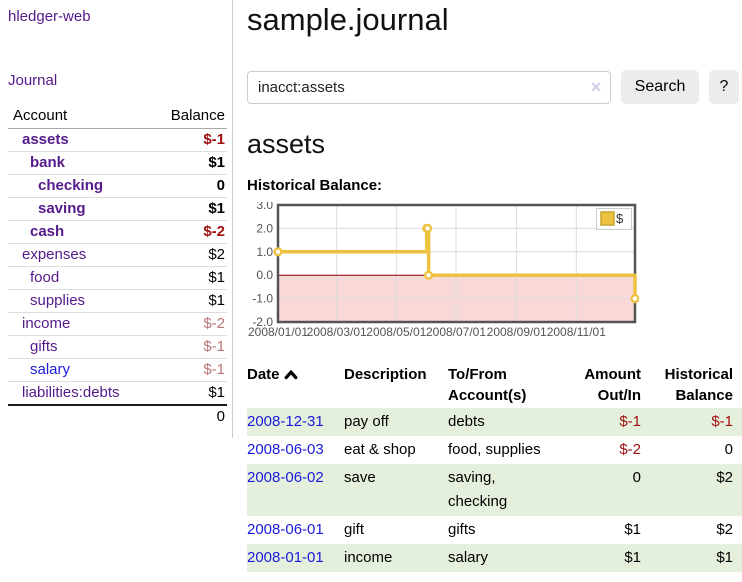 The width and height of the screenshot is (742, 582). Describe the element at coordinates (286, 144) in the screenshot. I see `account-heading: assets` at that location.